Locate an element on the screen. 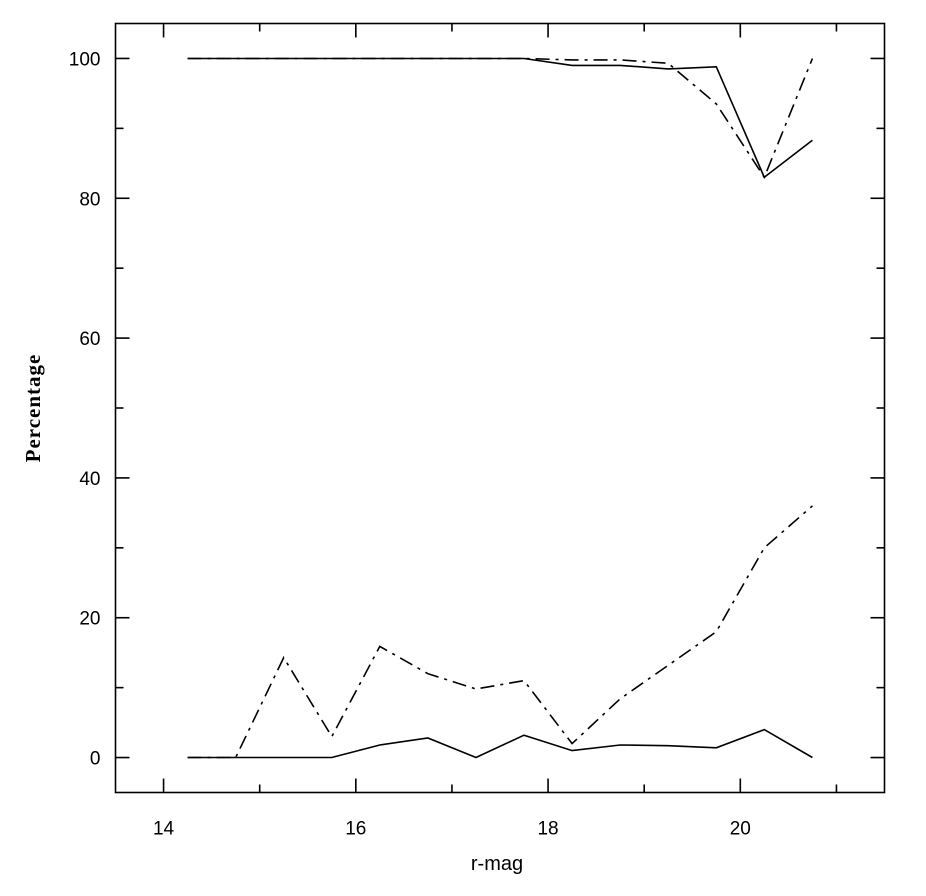 This screenshot has height=896, width=926. x-tick-label: 16 is located at coordinates (355, 829).